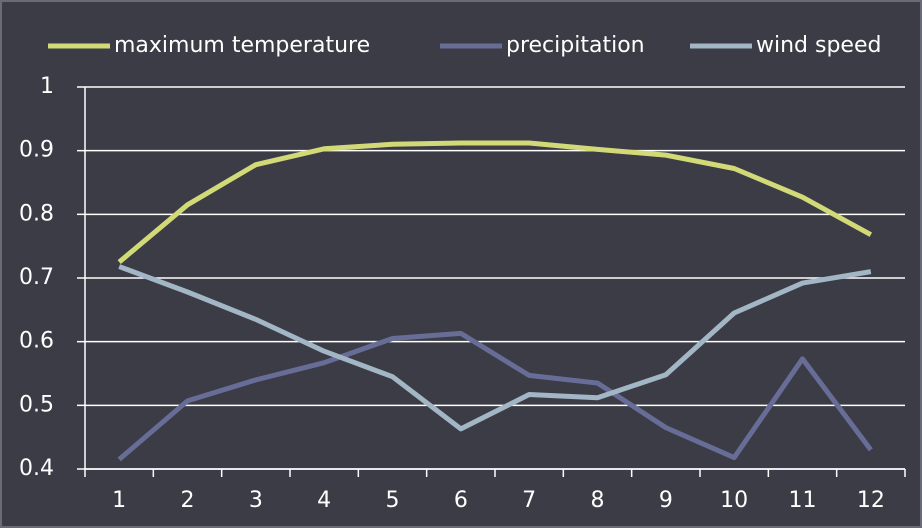 The width and height of the screenshot is (922, 528). I want to click on x-tick-label: 8, so click(598, 500).